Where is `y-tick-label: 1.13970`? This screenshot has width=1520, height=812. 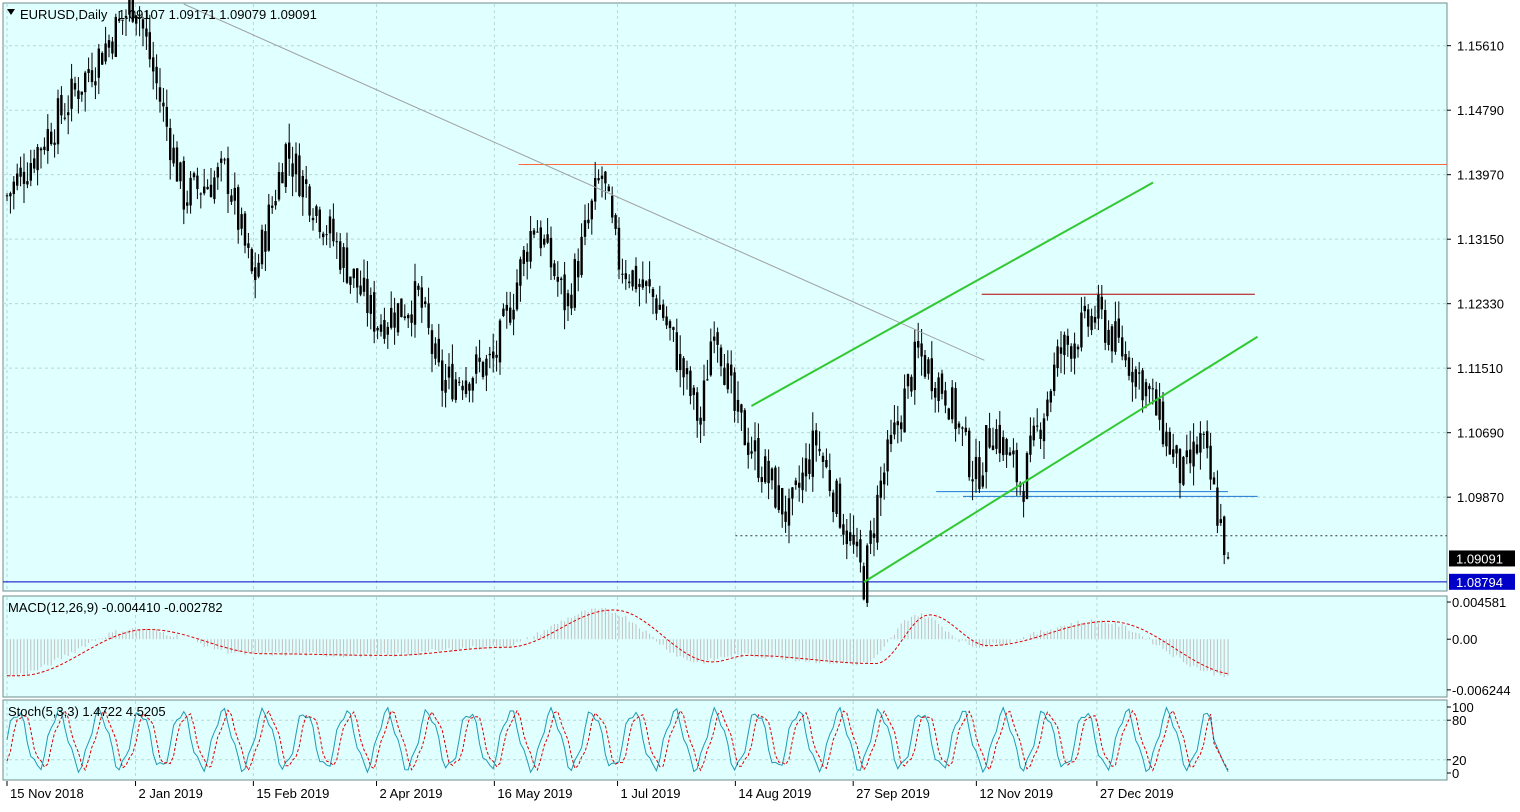 y-tick-label: 1.13970 is located at coordinates (1480, 175).